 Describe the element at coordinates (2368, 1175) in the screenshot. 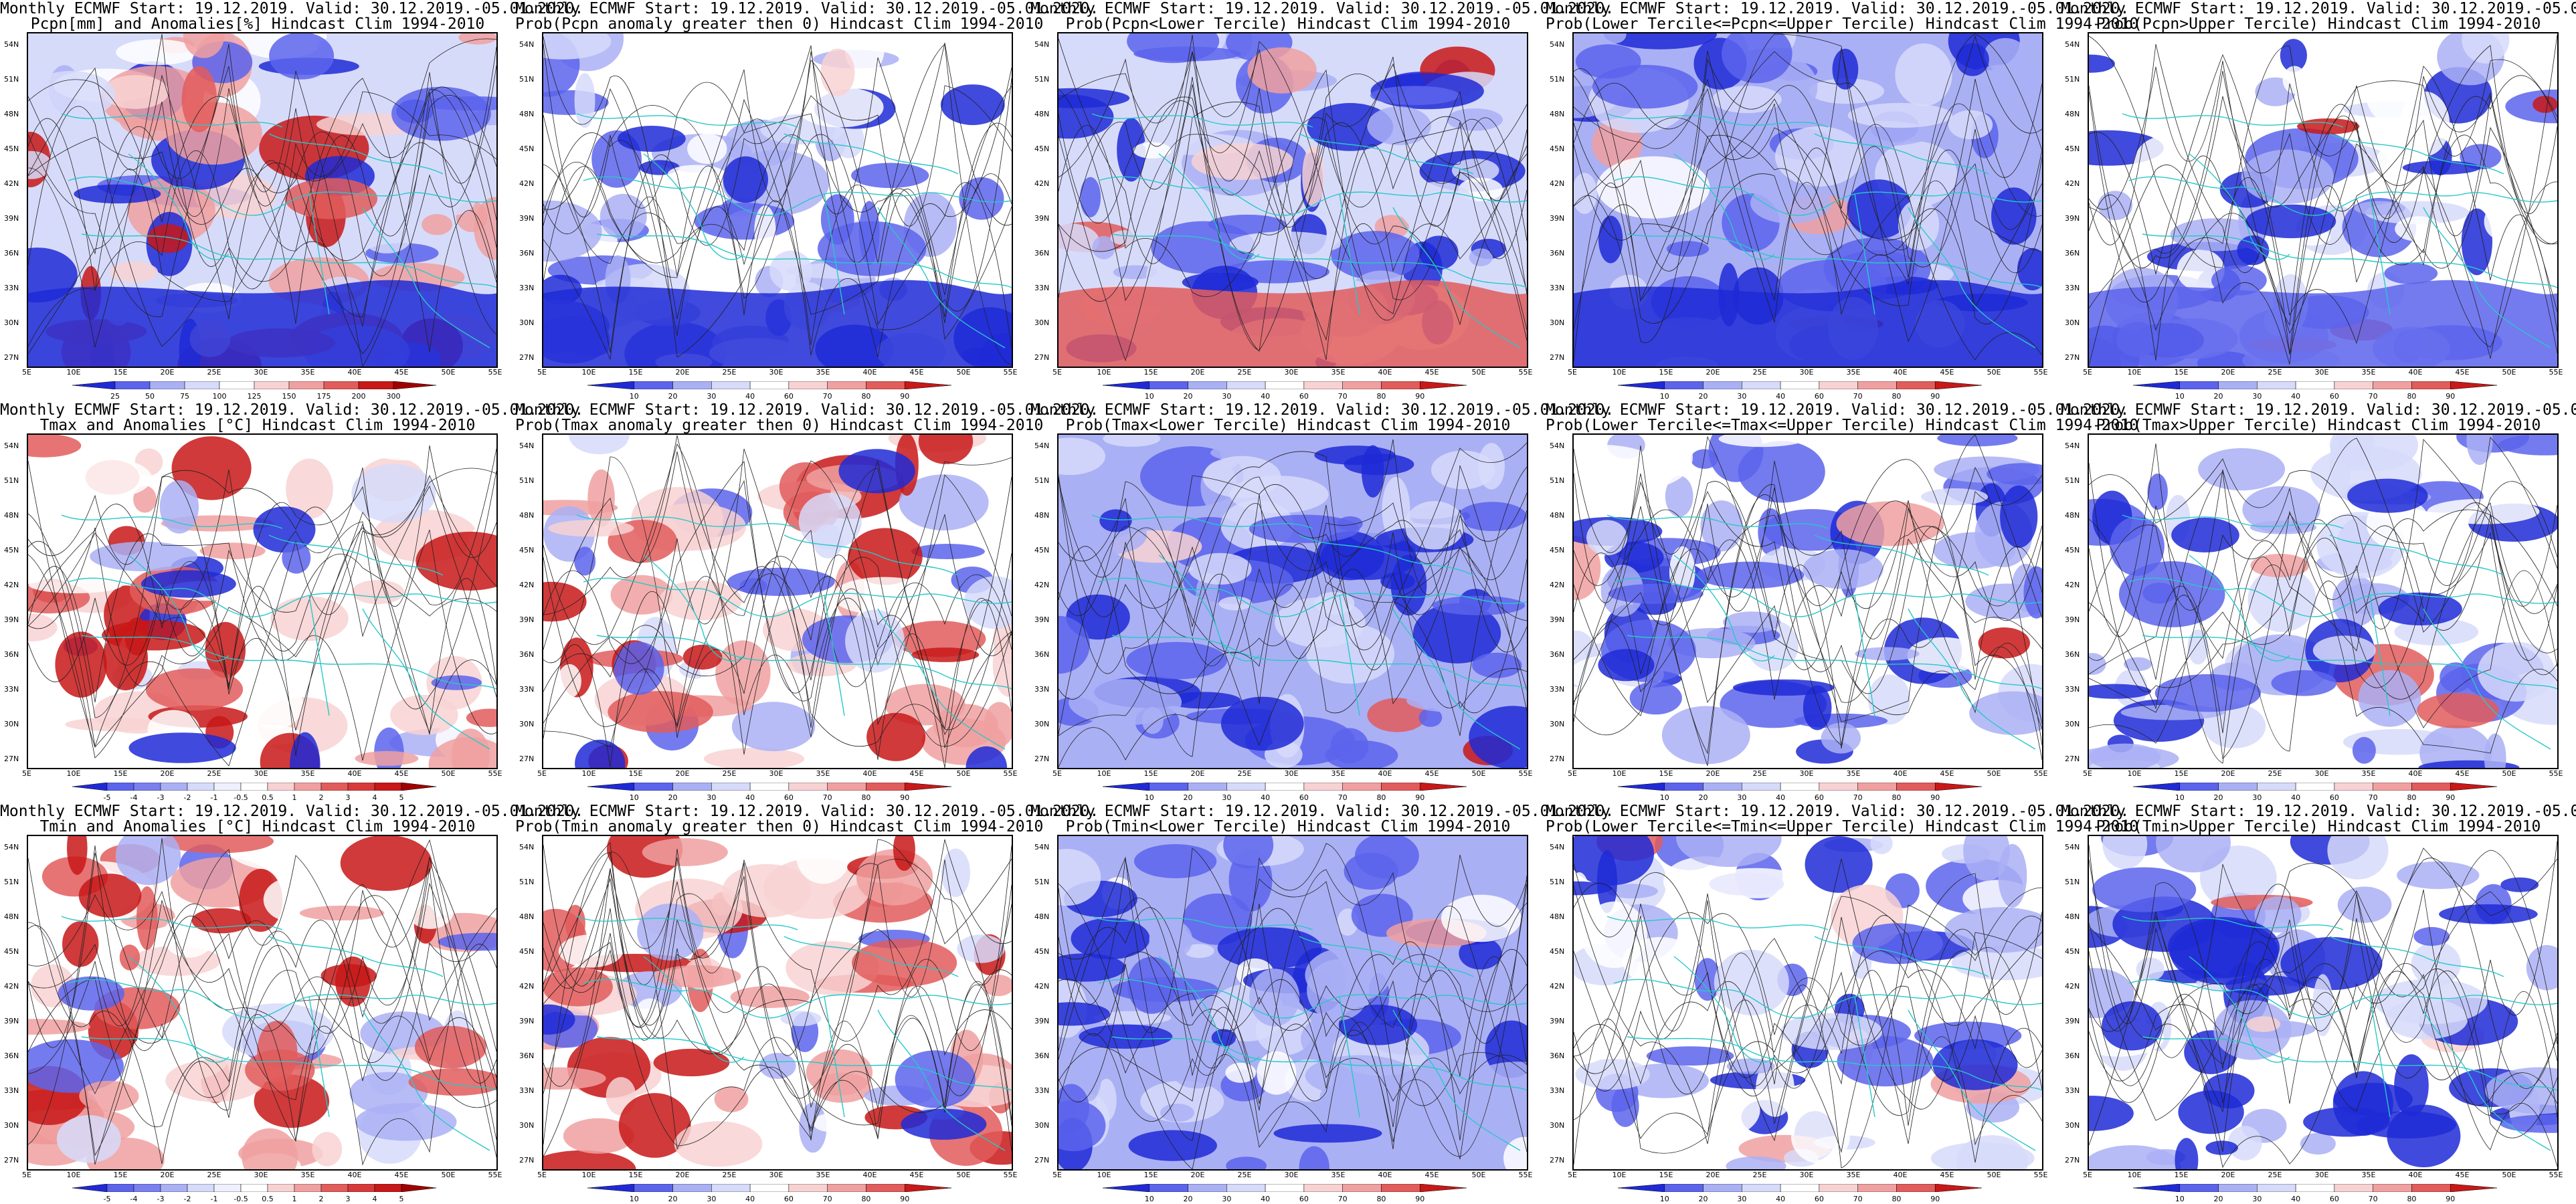

I see `lon-label: 35E` at that location.